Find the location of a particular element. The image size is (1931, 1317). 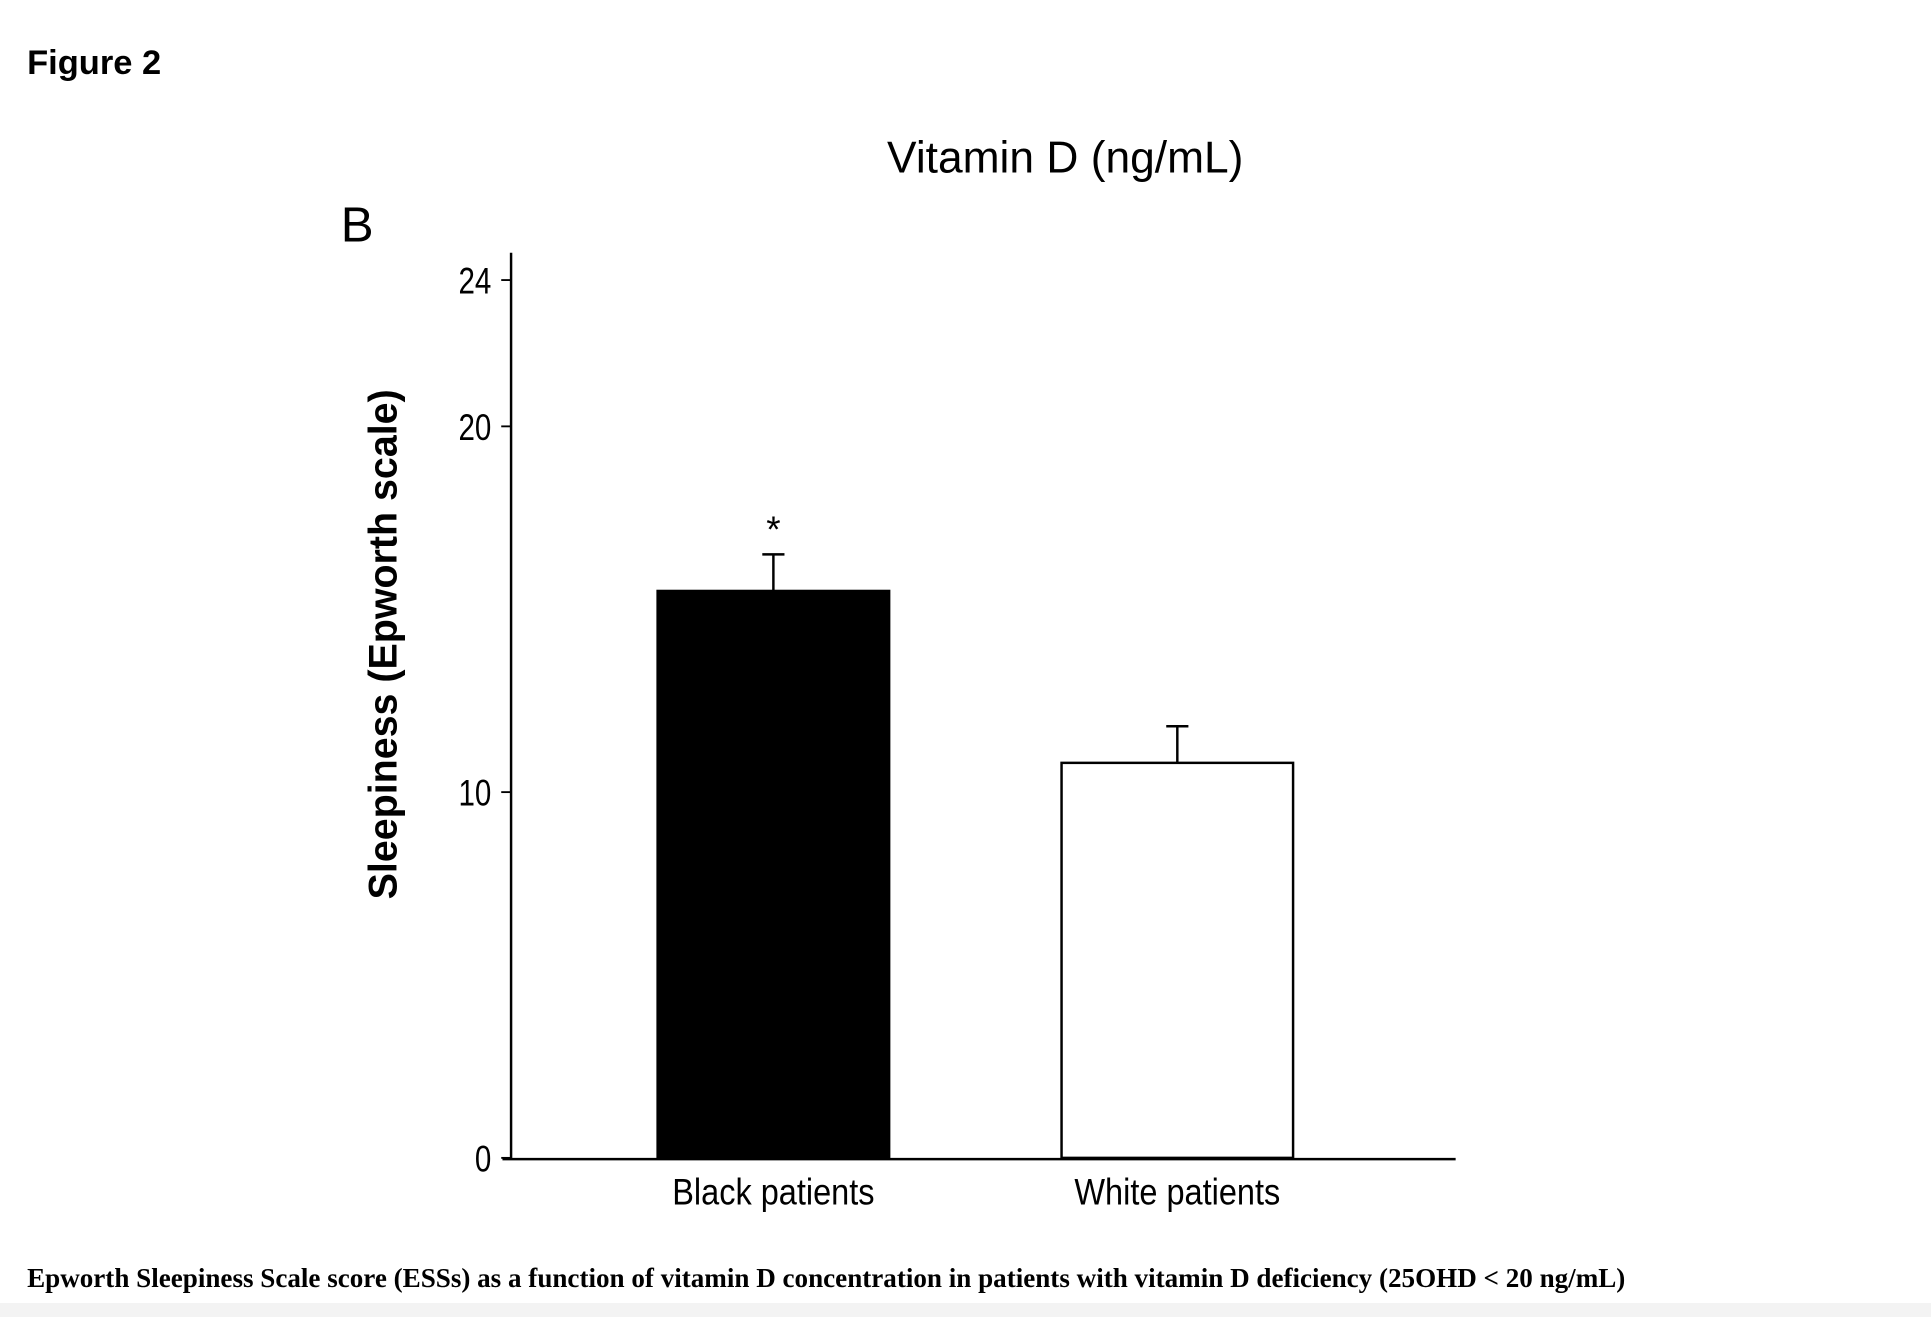

y-tick-label: 20 is located at coordinates (475, 428).